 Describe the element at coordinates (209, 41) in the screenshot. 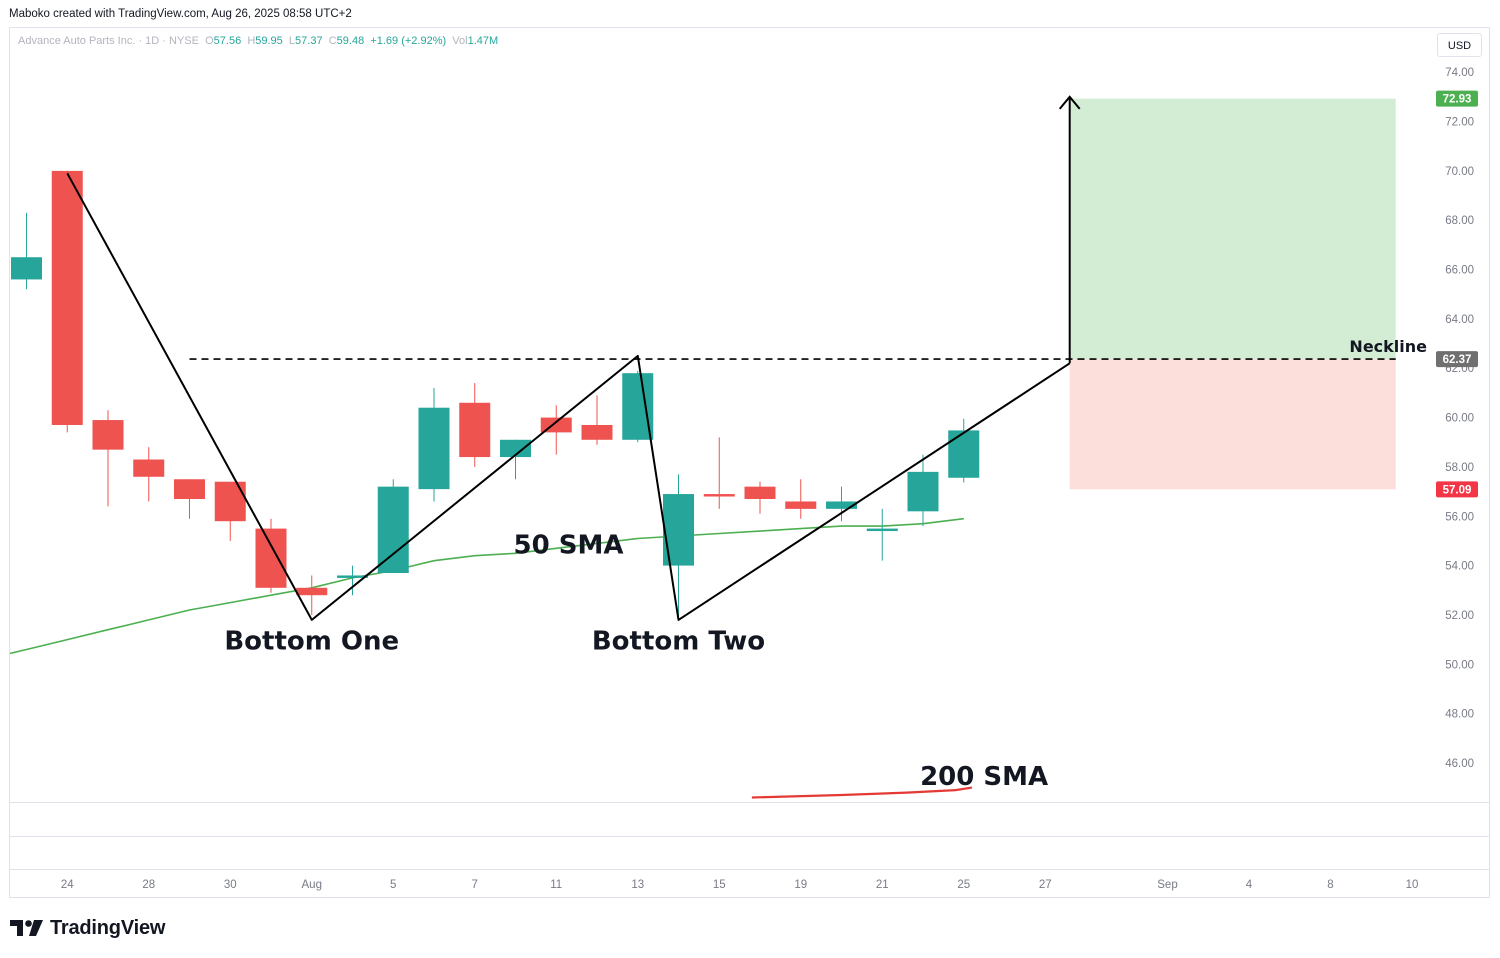

I see `open-label: O` at that location.